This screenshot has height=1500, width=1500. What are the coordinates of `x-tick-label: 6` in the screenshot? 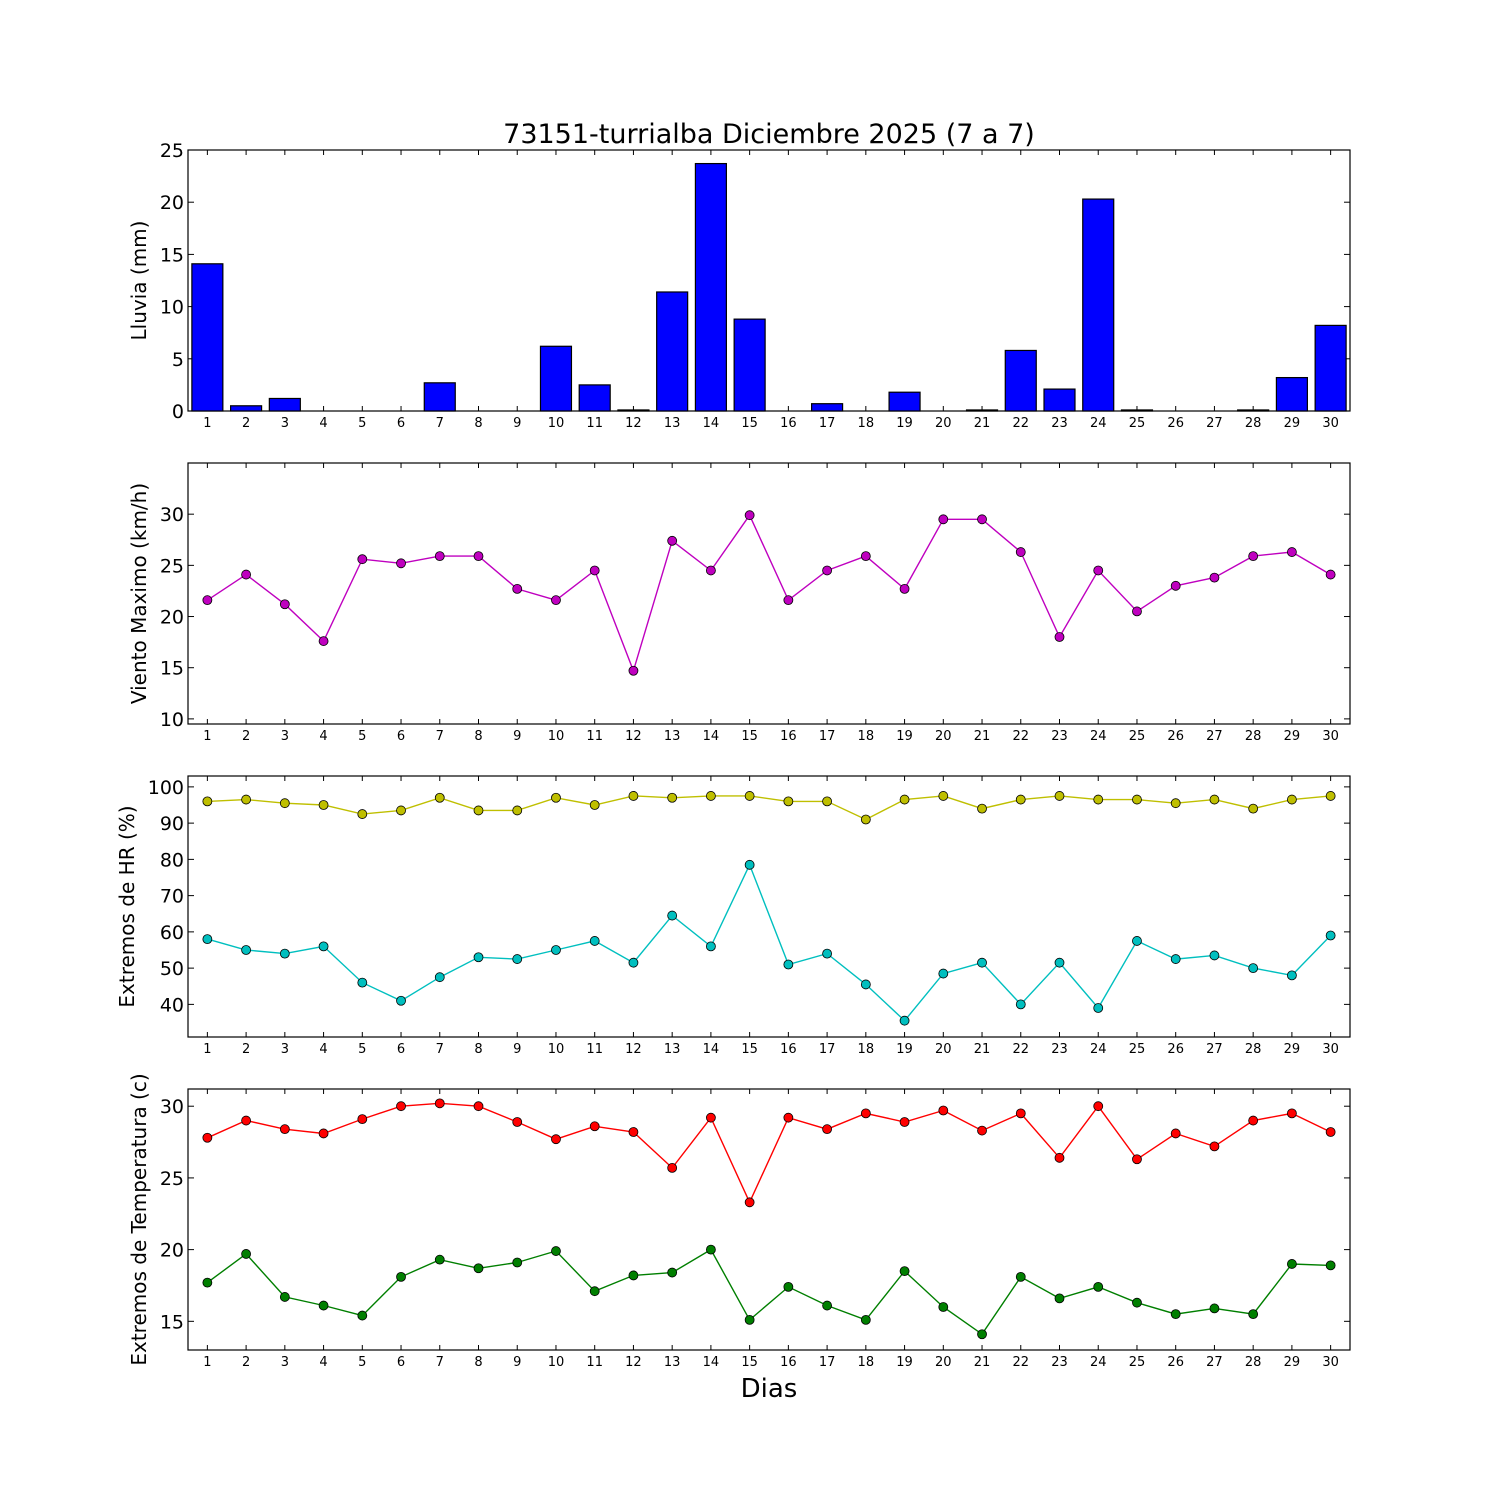 It's located at (401, 423).